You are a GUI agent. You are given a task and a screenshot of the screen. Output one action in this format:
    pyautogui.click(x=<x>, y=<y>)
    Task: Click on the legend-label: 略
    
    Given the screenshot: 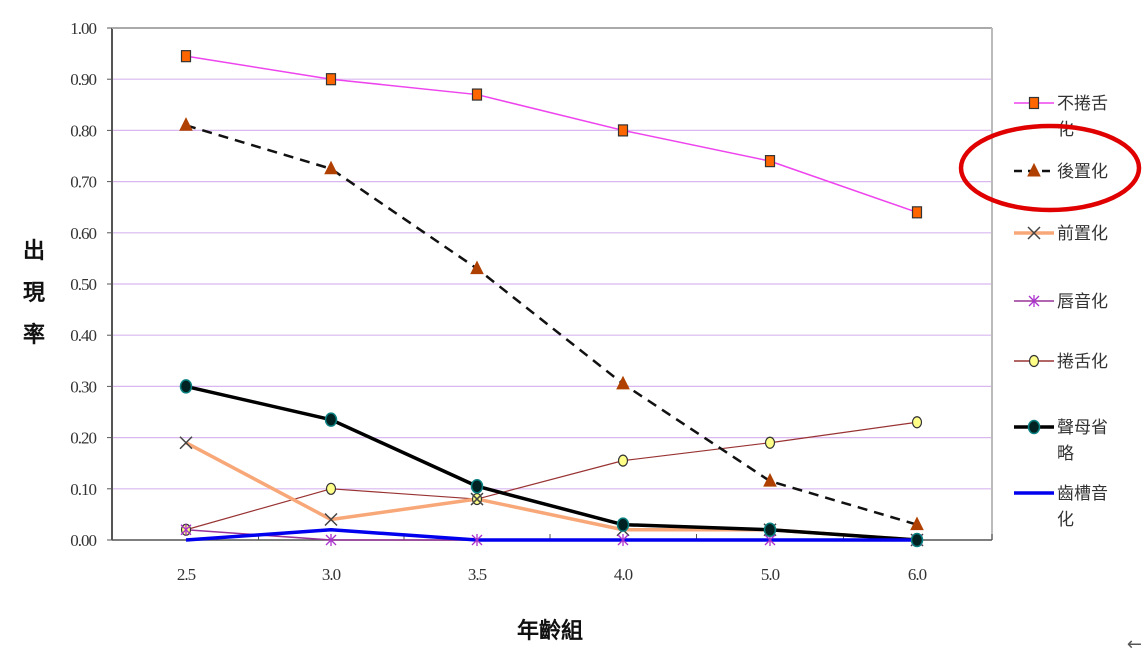 What is the action you would take?
    pyautogui.click(x=1065, y=454)
    